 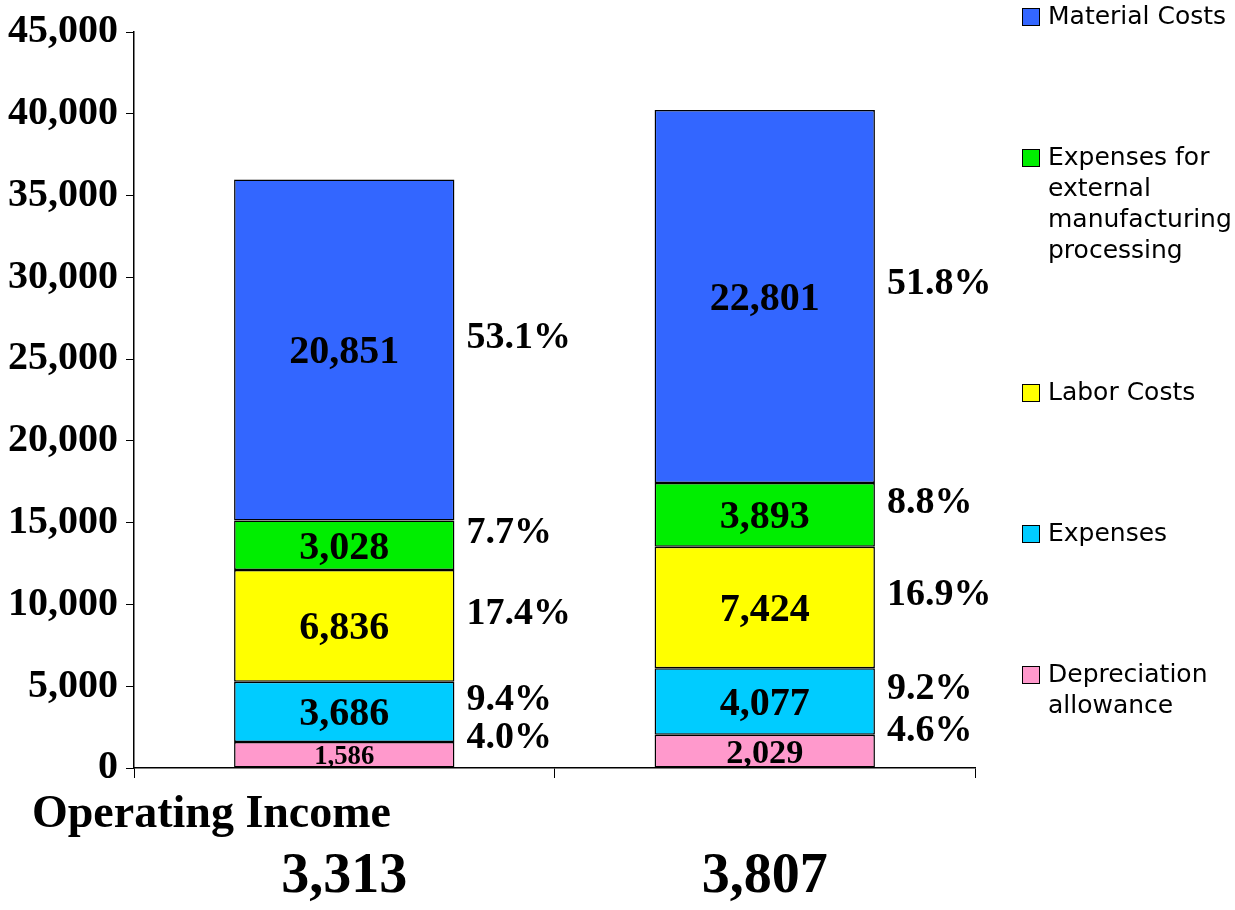 What do you see at coordinates (1108, 532) in the screenshot?
I see `legend-label: Expenses` at bounding box center [1108, 532].